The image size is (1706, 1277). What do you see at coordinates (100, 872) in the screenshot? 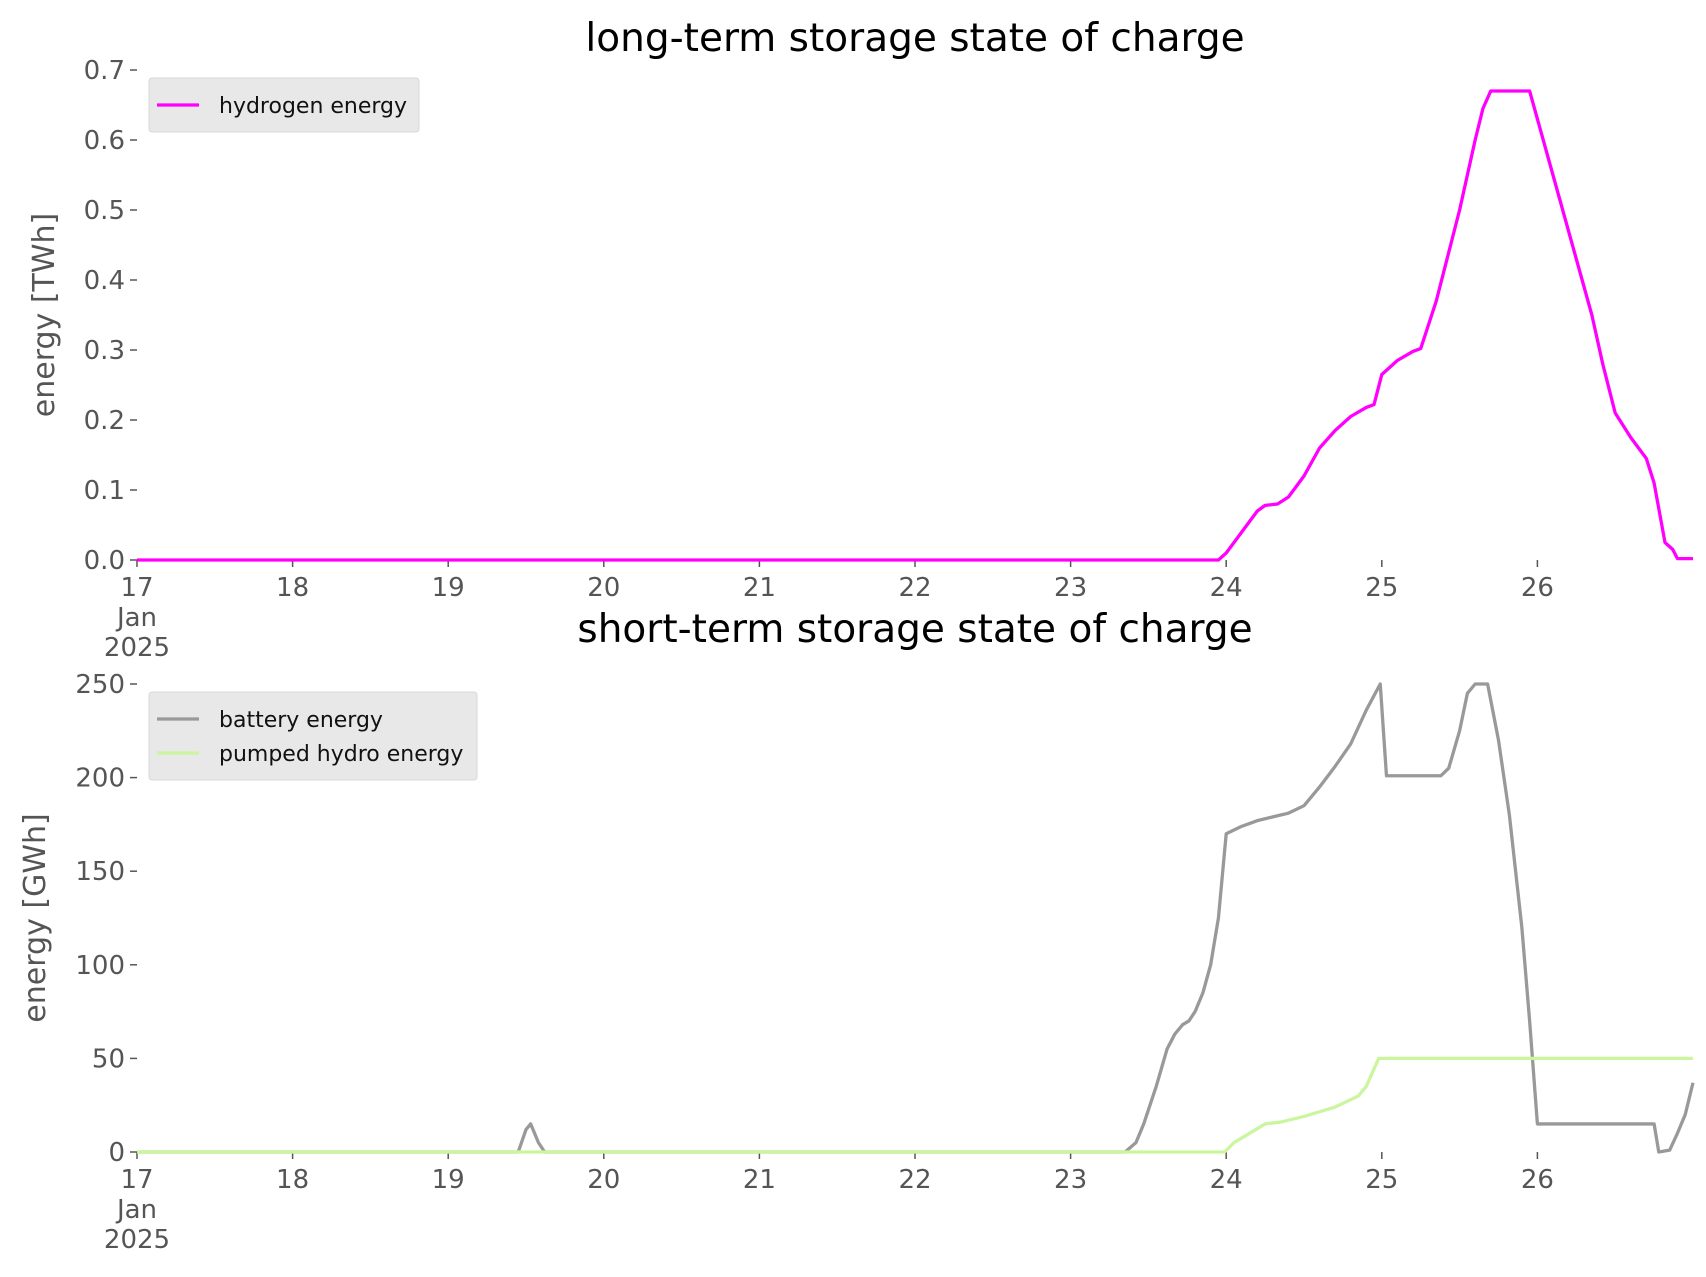
I see `y-tick-label: 150` at bounding box center [100, 872].